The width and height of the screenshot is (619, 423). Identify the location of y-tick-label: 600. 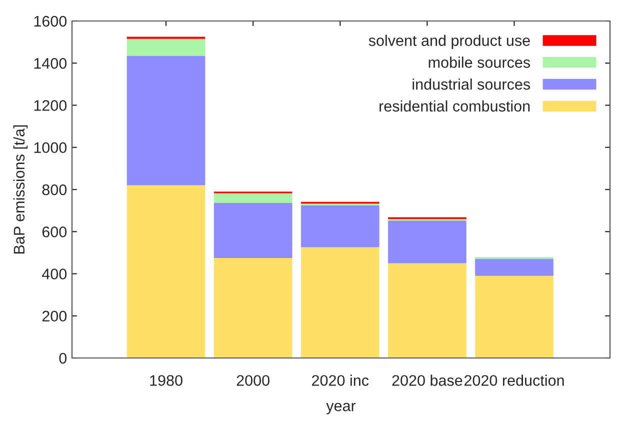
(54, 232).